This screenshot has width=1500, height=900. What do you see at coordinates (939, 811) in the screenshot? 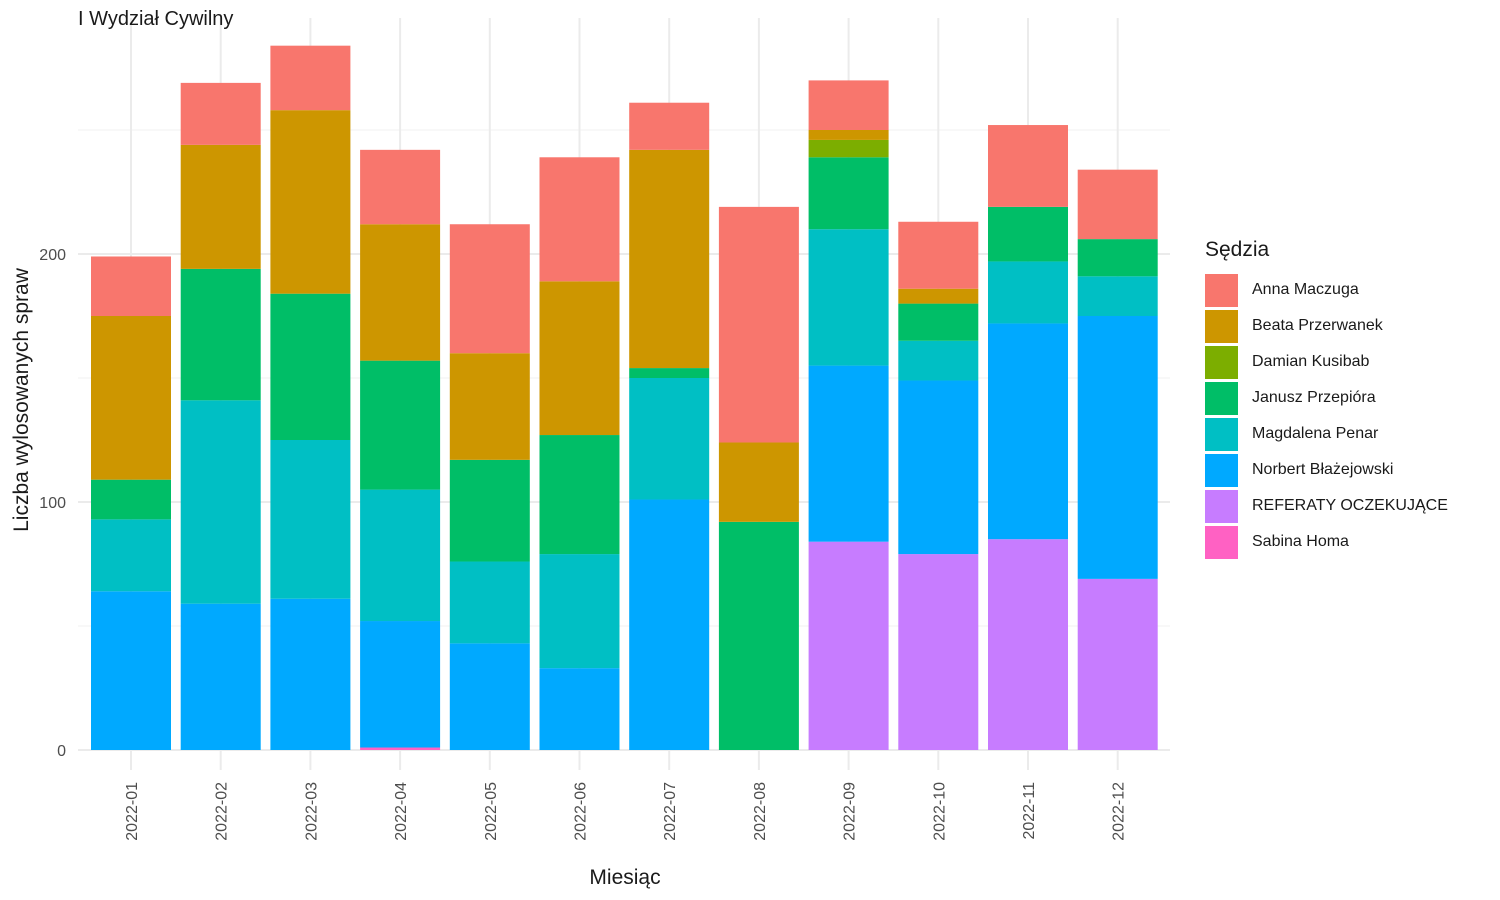
I see `x-tick-label: 2022-10` at bounding box center [939, 811].